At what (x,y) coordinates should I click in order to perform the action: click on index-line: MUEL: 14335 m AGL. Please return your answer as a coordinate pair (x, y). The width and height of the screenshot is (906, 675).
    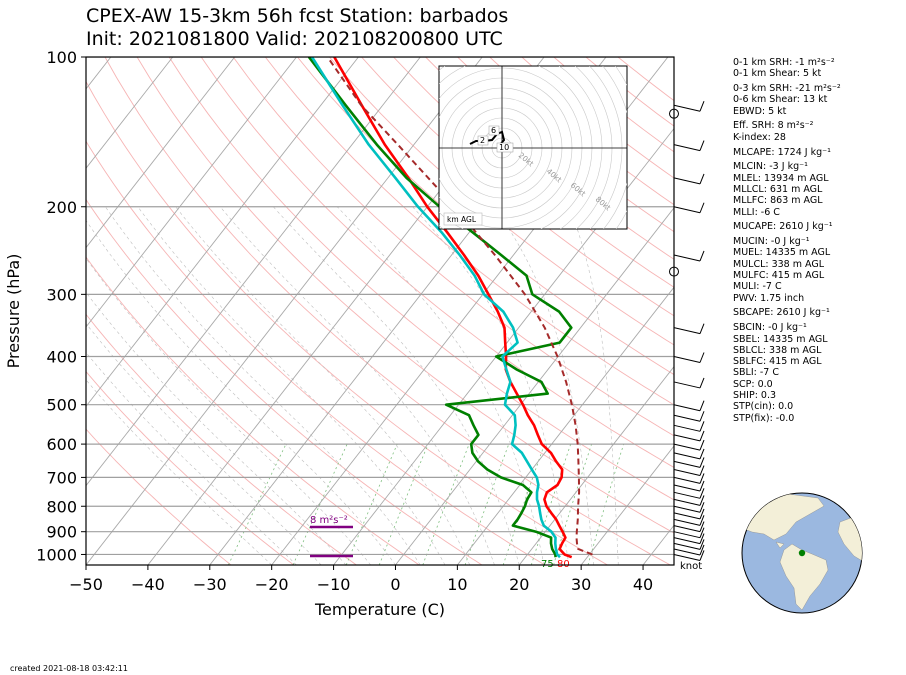
    Looking at the image, I should click on (782, 253).